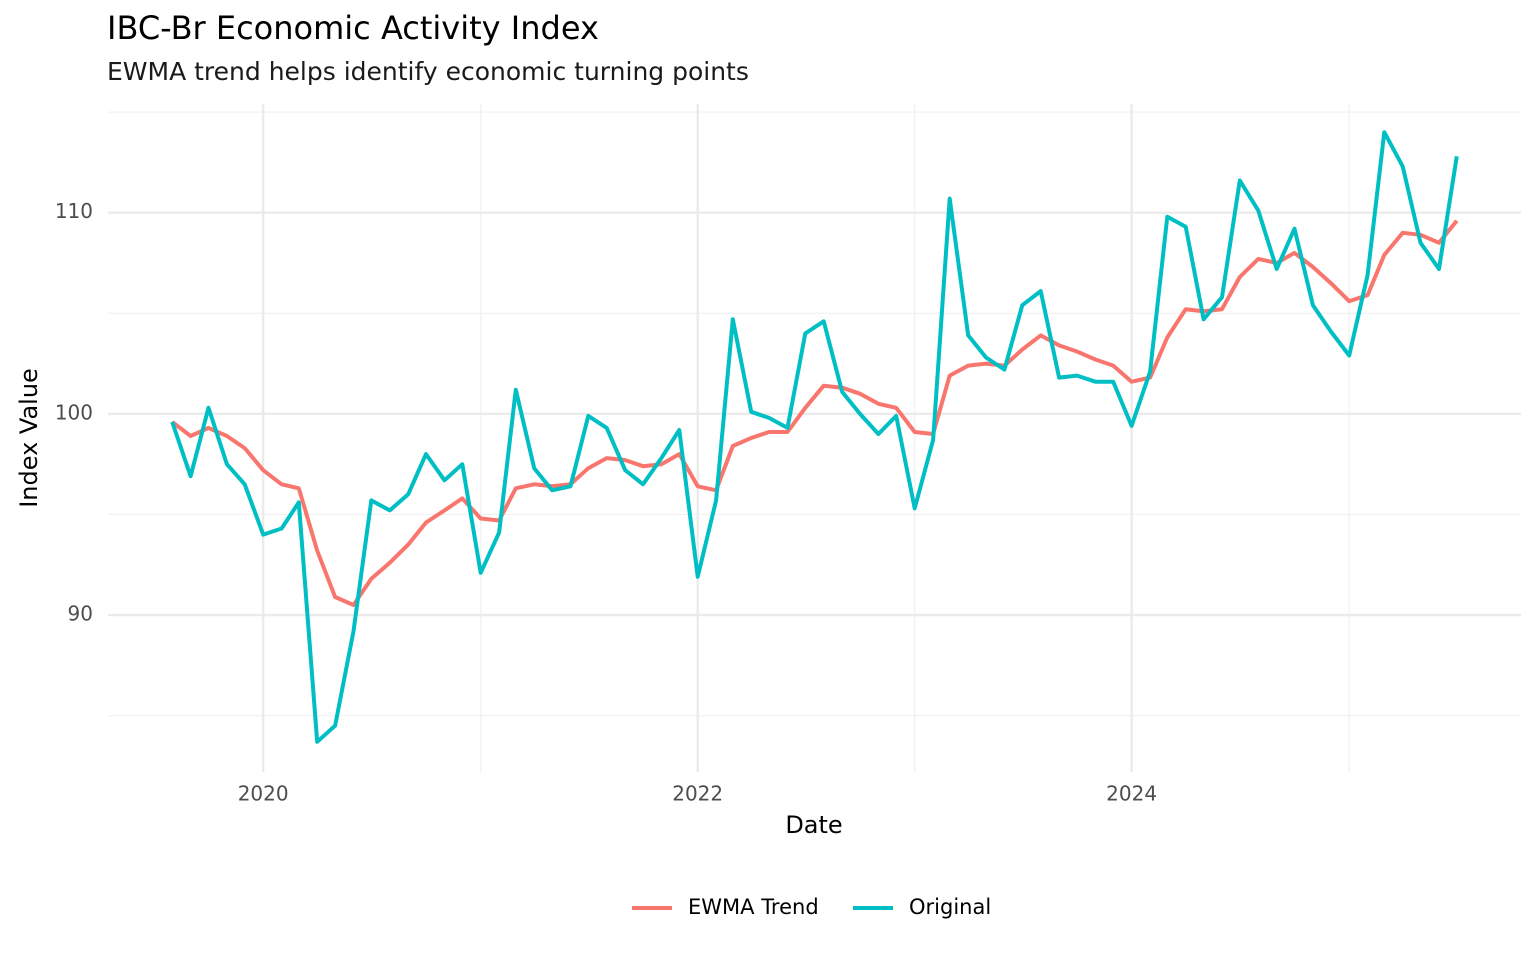 The width and height of the screenshot is (1536, 960). I want to click on y-tick-label: 90, so click(80, 614).